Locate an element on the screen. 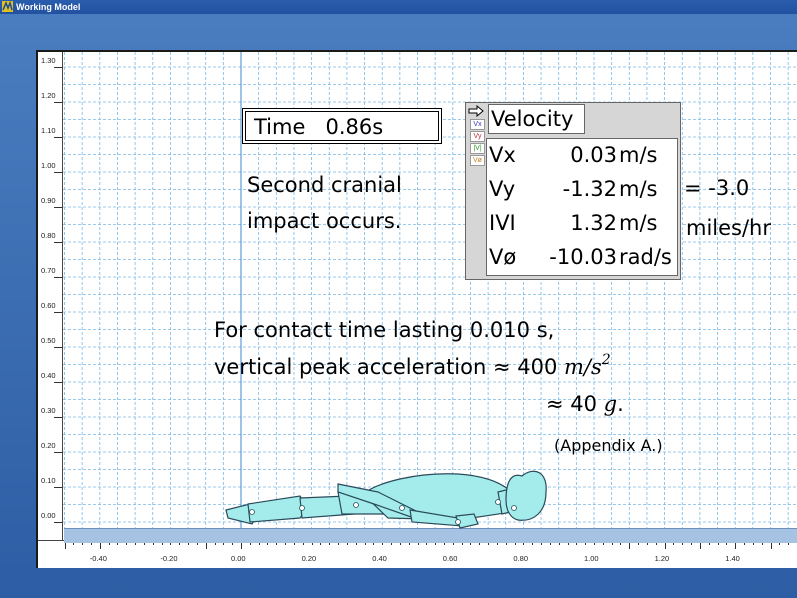 The height and width of the screenshot is (598, 797). app-logo-icon is located at coordinates (7, 6).